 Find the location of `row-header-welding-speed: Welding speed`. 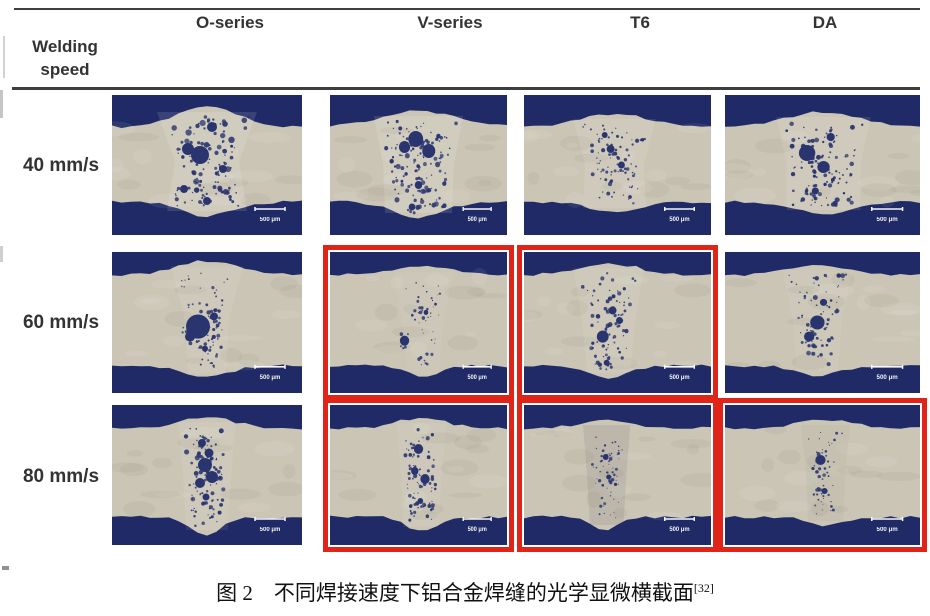

row-header-welding-speed: Welding speed is located at coordinates (65, 58).